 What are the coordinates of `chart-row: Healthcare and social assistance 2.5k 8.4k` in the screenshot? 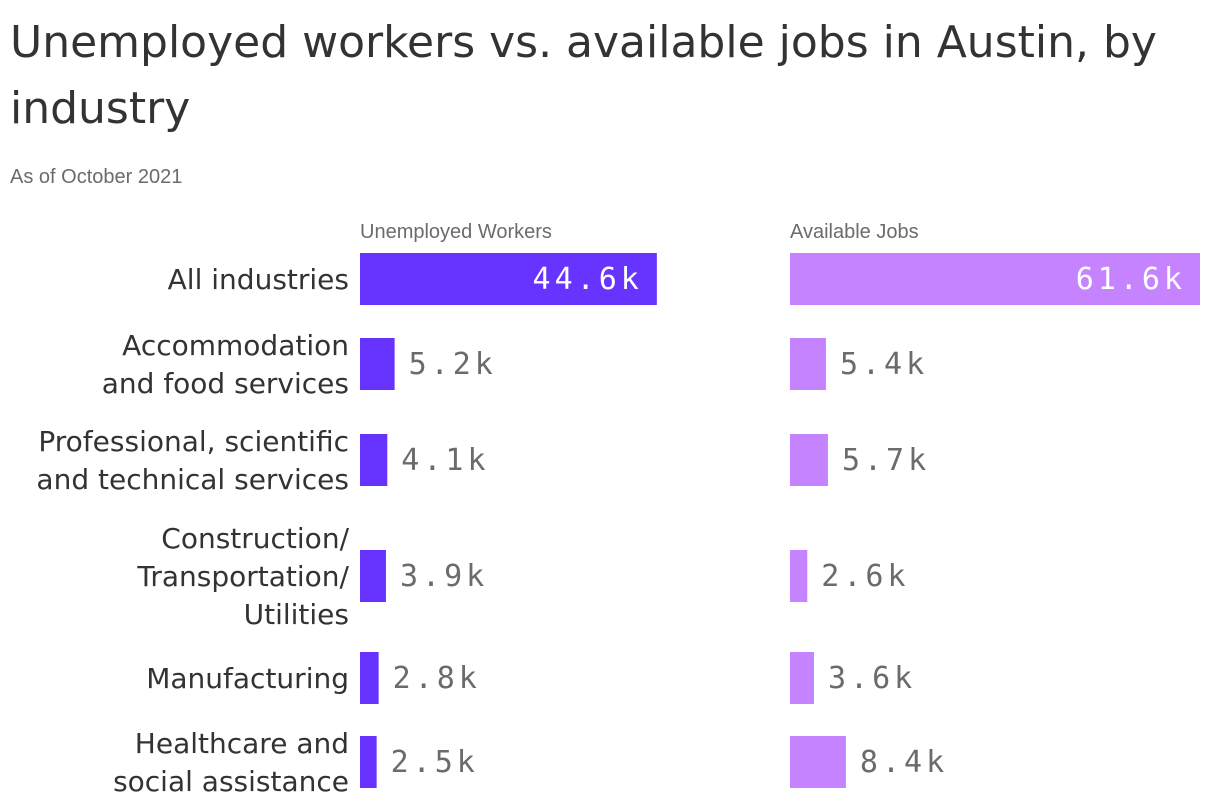 It's located at (530, 762).